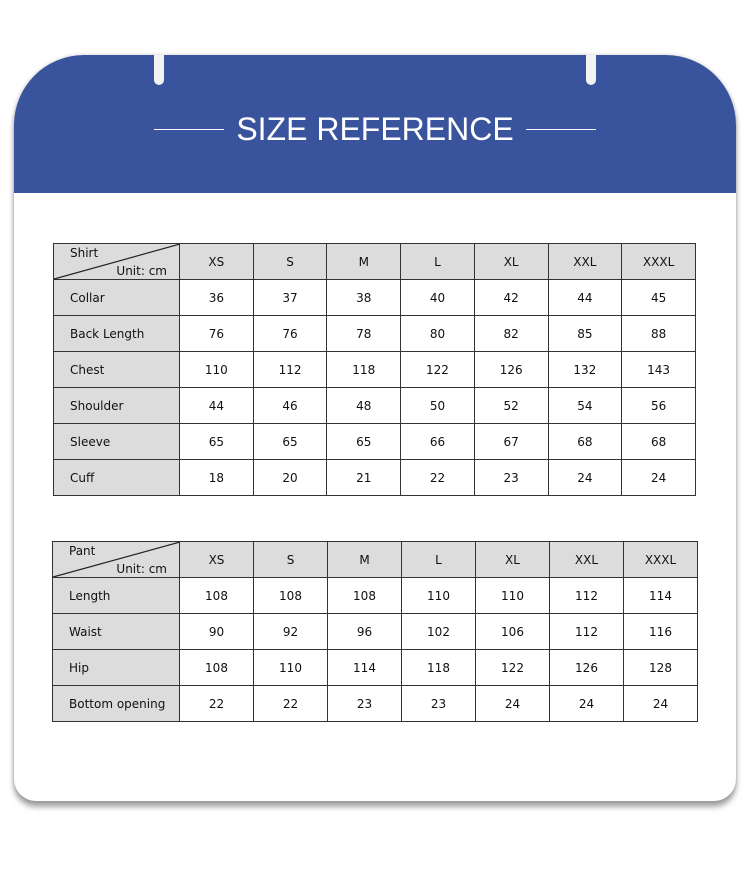  What do you see at coordinates (116, 297) in the screenshot?
I see `measurement-label: Collar` at bounding box center [116, 297].